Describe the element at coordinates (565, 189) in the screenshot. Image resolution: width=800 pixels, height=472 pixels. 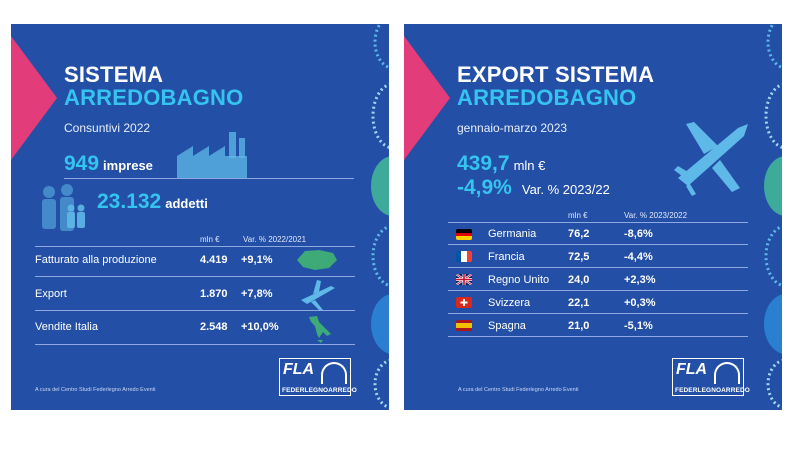
I see `export-var-label: Var. % 2023/22` at that location.